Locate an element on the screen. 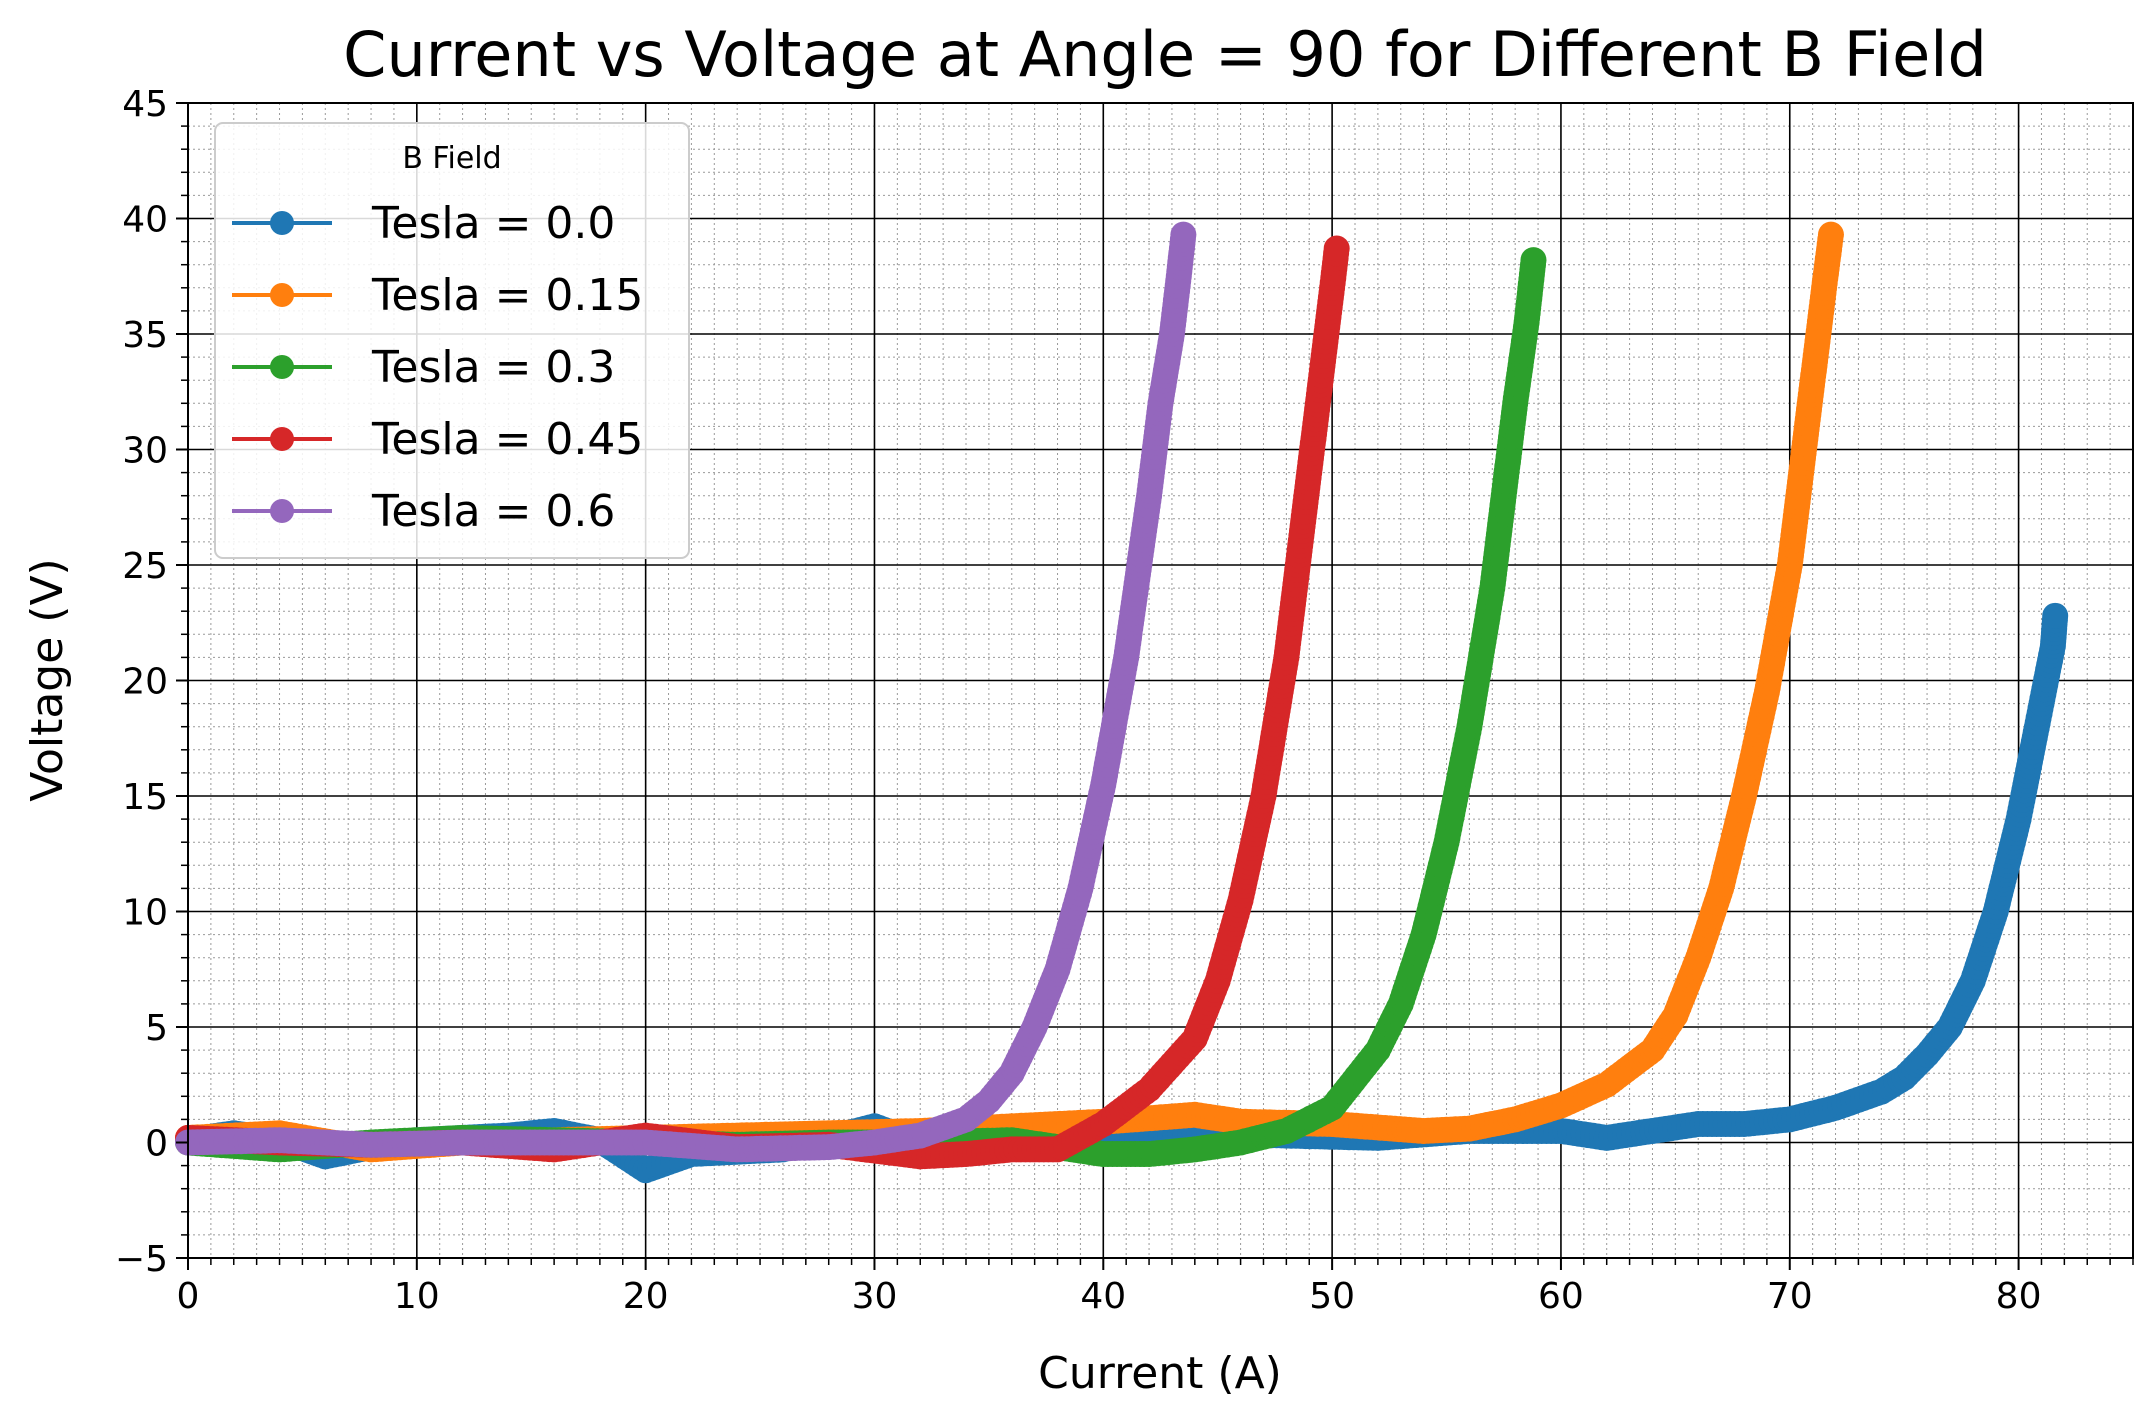 This screenshot has width=2151, height=1419. y-tick-label: 20 is located at coordinates (145, 682).